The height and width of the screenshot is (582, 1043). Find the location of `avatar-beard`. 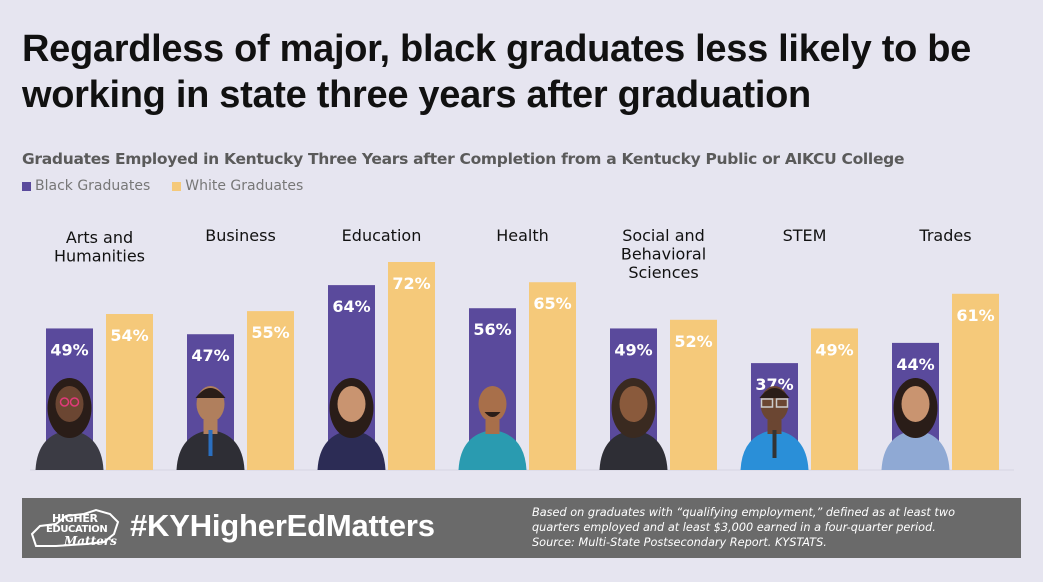

avatar-beard is located at coordinates (492, 414).